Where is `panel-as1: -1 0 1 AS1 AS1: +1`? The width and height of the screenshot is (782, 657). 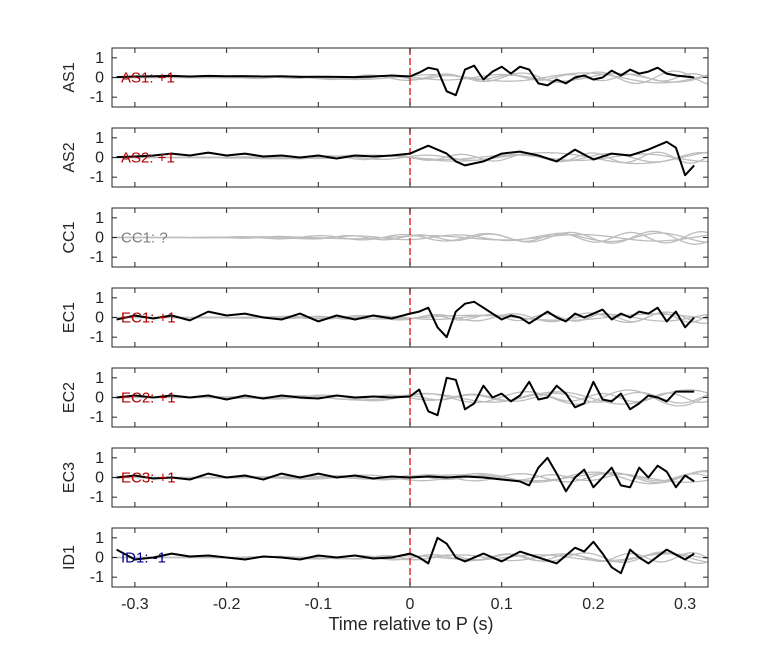
panel-as1: -1 0 1 AS1 AS1: +1 is located at coordinates (385, 77).